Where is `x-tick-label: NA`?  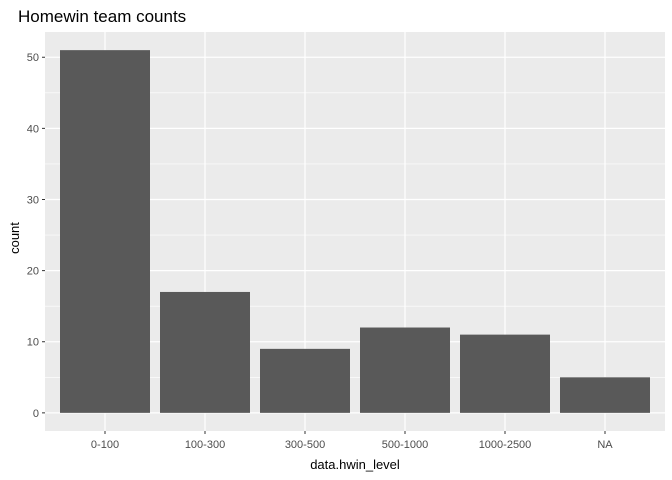
x-tick-label: NA is located at coordinates (605, 445).